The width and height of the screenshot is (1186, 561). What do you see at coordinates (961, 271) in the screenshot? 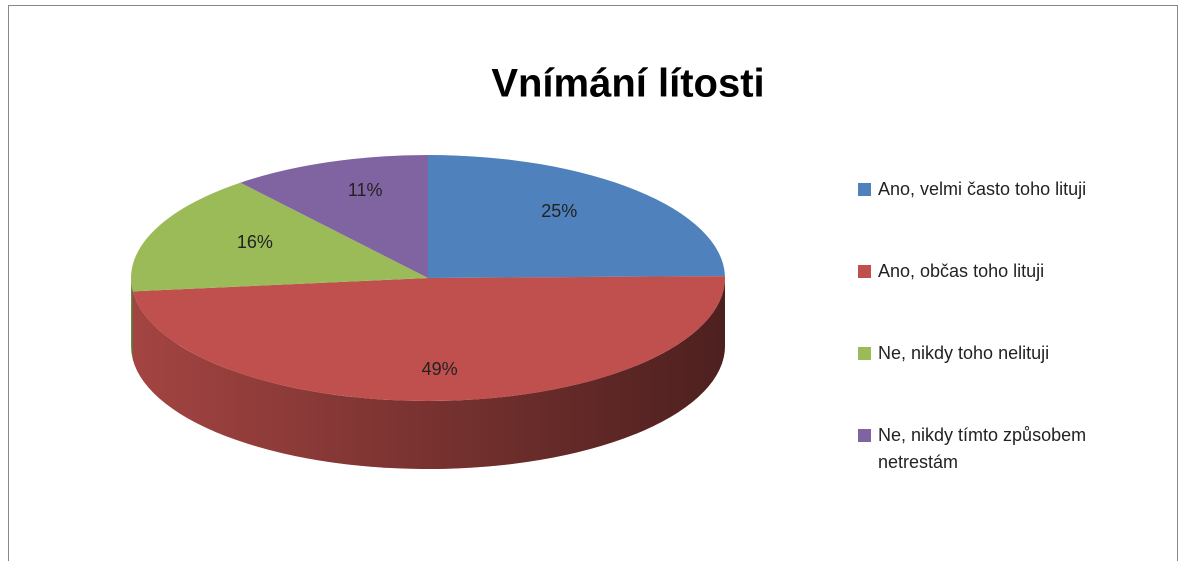
I see `legend-label: Ano, občas toho lituji` at bounding box center [961, 271].